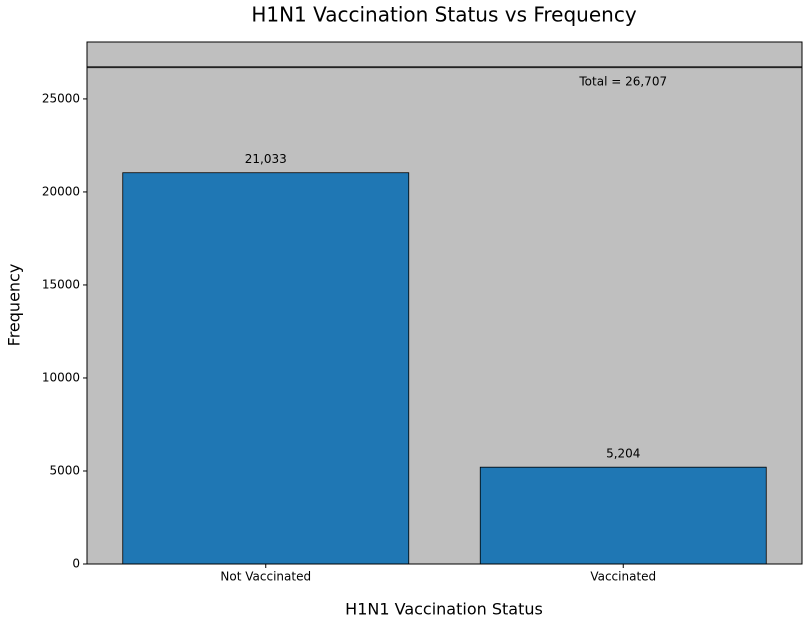 The image size is (808, 626). Describe the element at coordinates (266, 159) in the screenshot. I see `value-label: 21,033` at that location.